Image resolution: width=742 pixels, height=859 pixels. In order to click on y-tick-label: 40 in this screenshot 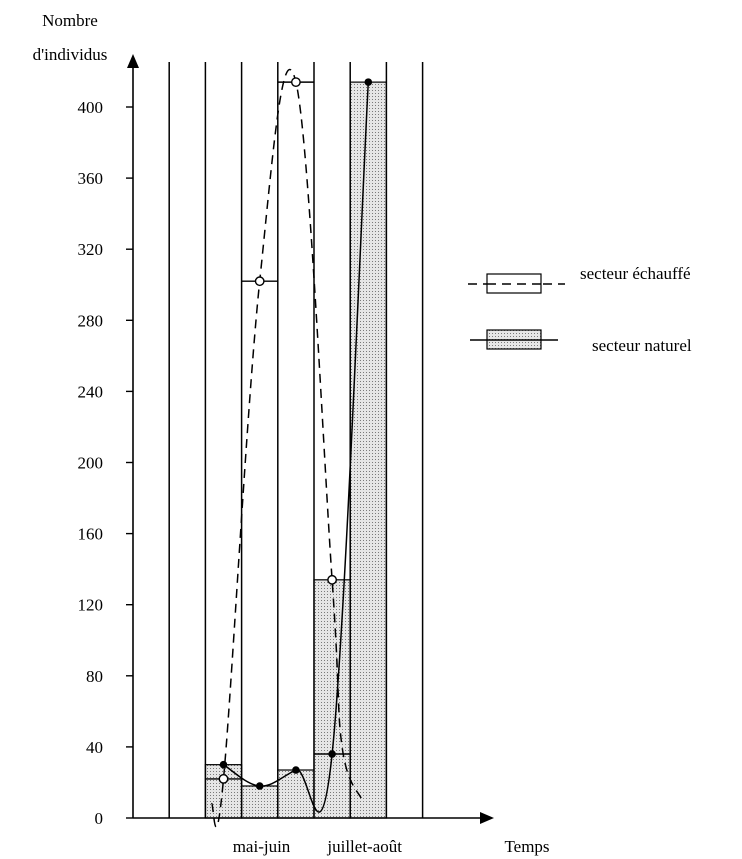, I will do `click(94, 747)`.